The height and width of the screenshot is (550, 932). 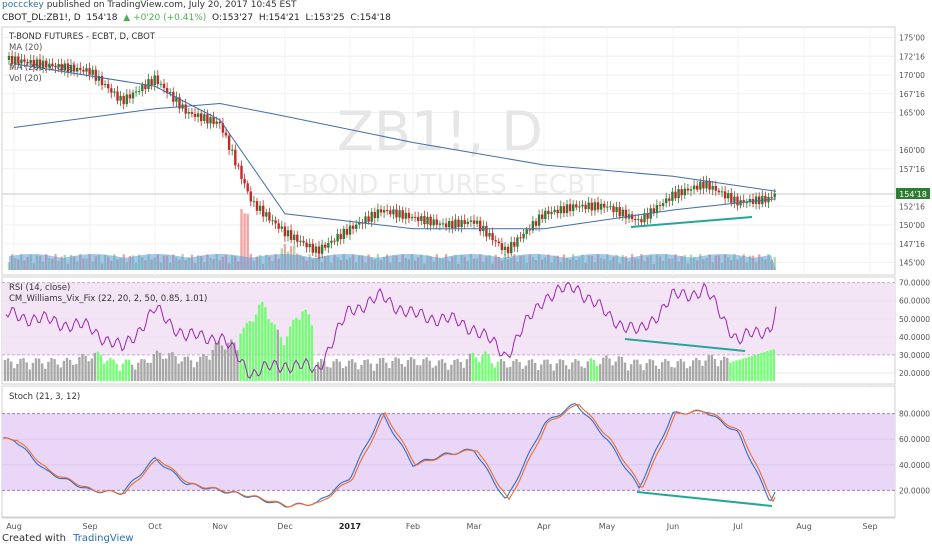 I want to click on time-tick-label: Aug, so click(x=804, y=526).